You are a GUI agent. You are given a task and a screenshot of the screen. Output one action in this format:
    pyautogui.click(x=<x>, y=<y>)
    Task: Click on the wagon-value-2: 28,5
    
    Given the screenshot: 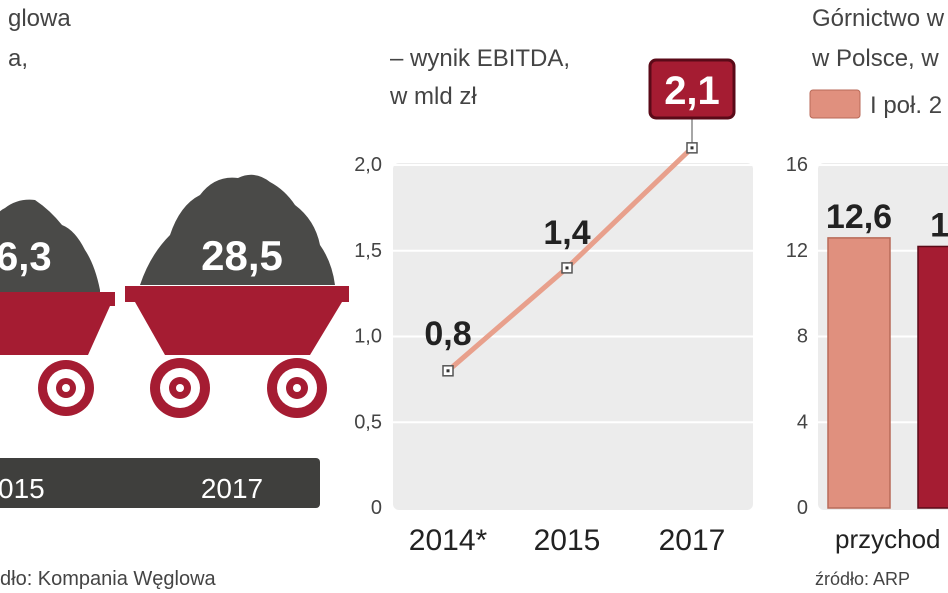 What is the action you would take?
    pyautogui.click(x=242, y=255)
    